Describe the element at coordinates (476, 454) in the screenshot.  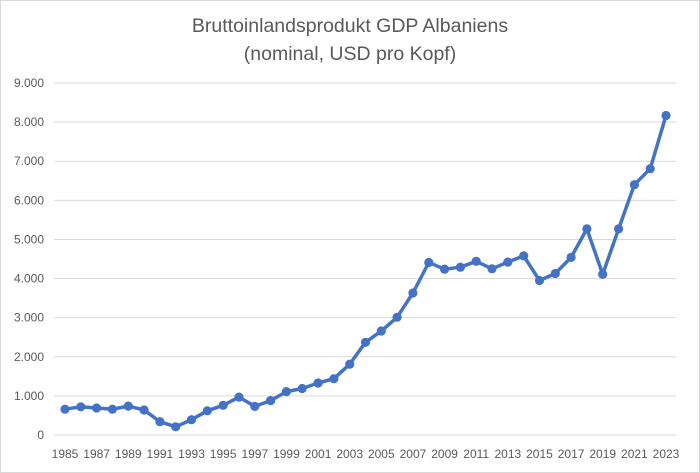
I see `x-tick-label: 2011` at that location.